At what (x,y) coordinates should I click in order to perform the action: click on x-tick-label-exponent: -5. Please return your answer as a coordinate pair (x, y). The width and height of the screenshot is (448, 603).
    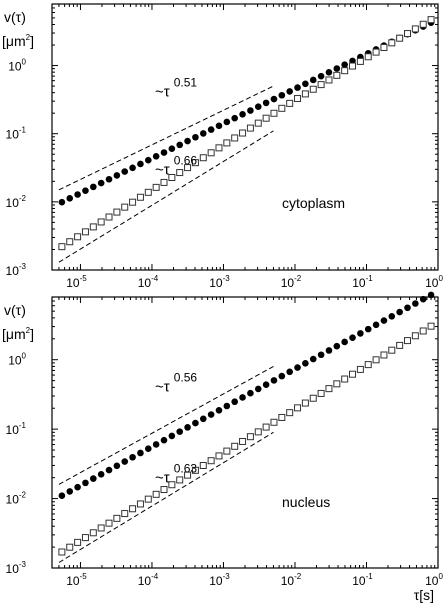
    Looking at the image, I should click on (84, 278).